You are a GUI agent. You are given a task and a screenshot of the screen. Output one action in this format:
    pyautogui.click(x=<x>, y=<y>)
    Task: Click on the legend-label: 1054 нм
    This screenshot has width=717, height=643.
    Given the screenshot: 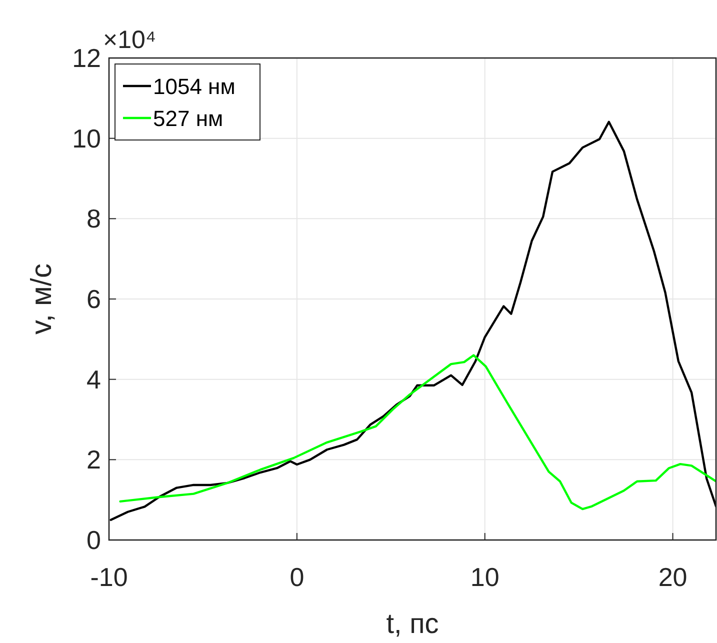 What is the action you would take?
    pyautogui.click(x=194, y=86)
    